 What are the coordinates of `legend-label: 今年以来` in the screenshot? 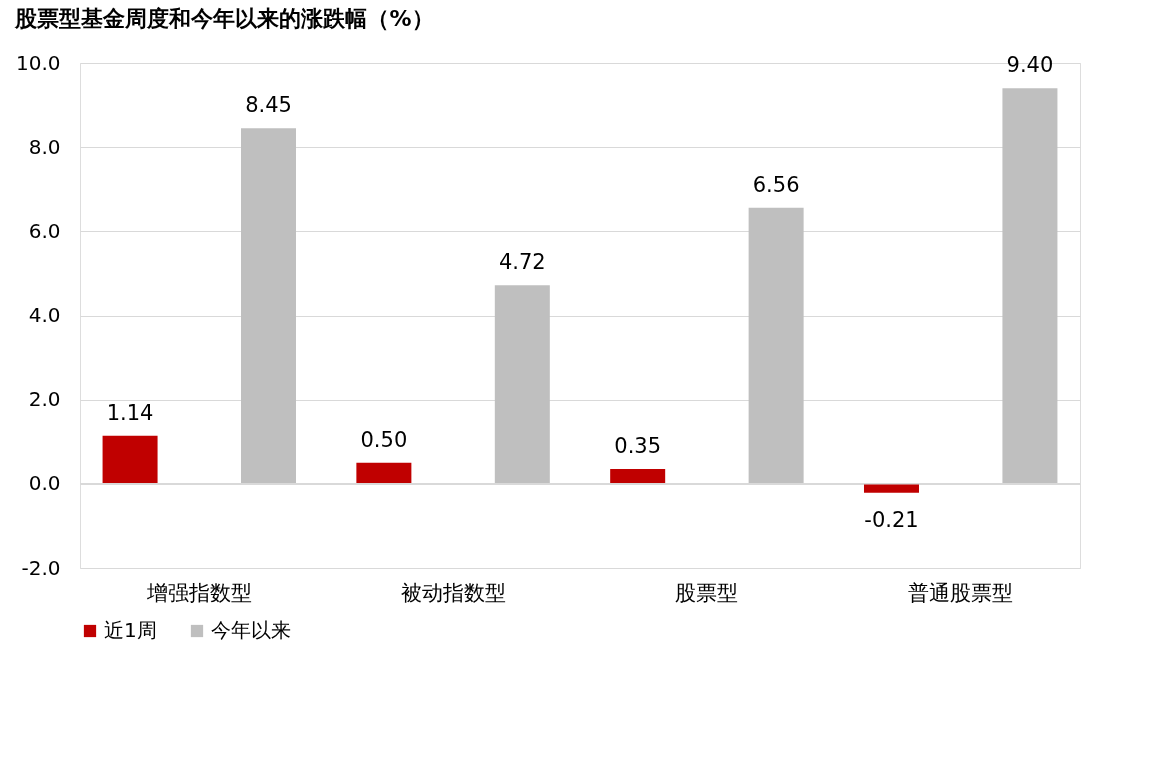 It's located at (251, 630).